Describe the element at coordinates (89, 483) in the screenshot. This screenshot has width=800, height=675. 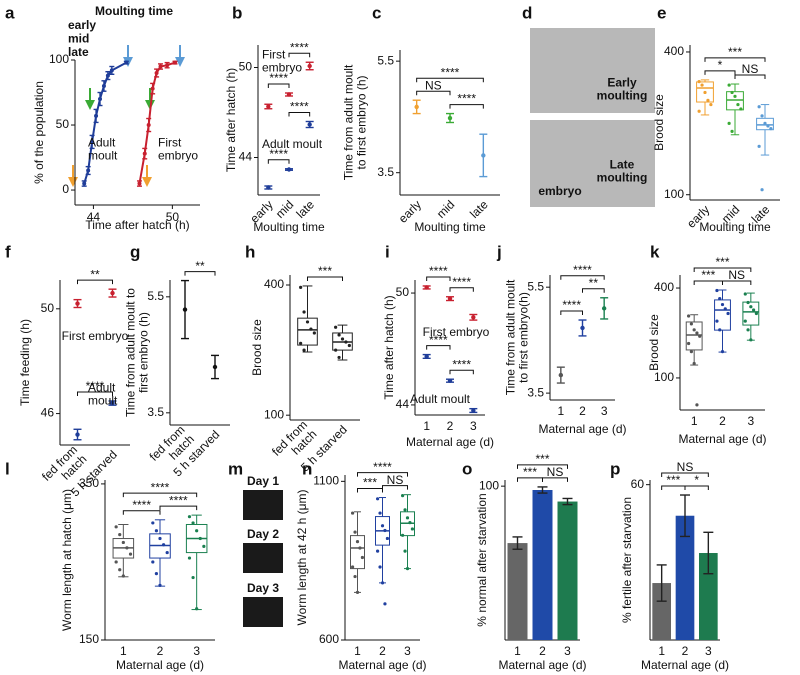
I see `y-tick-label: 350` at that location.